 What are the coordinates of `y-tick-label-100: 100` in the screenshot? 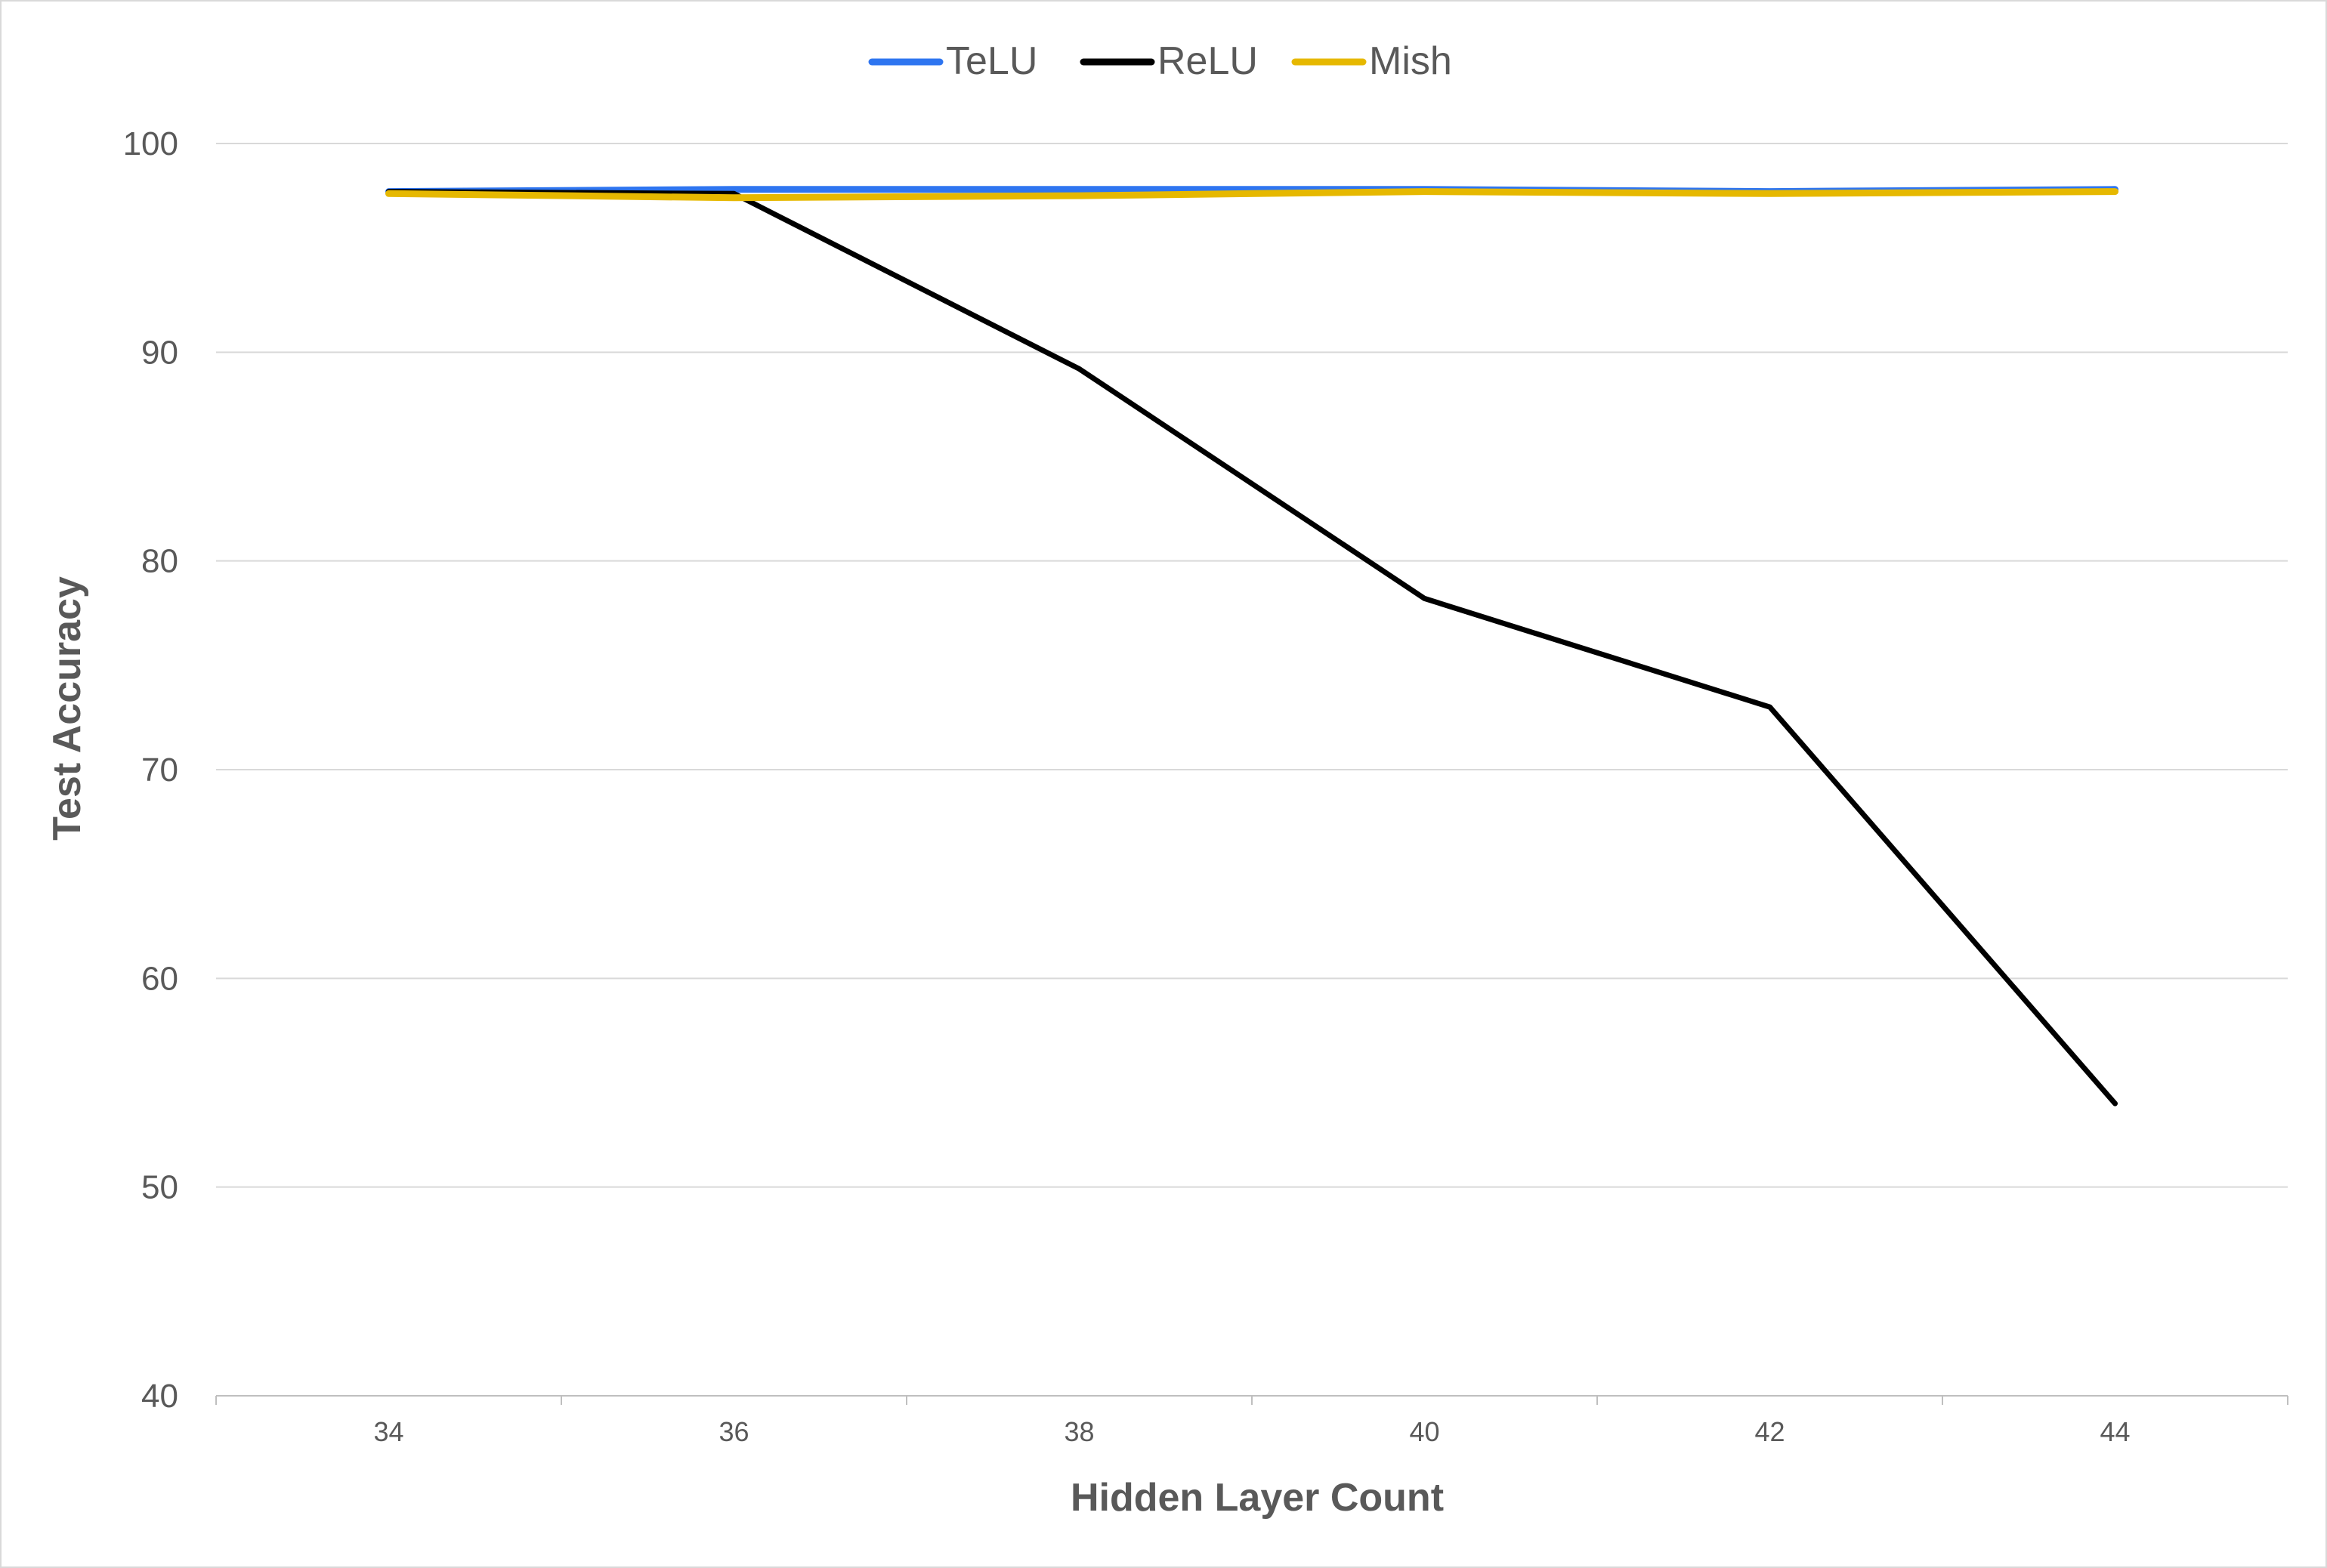 It's located at (150, 143).